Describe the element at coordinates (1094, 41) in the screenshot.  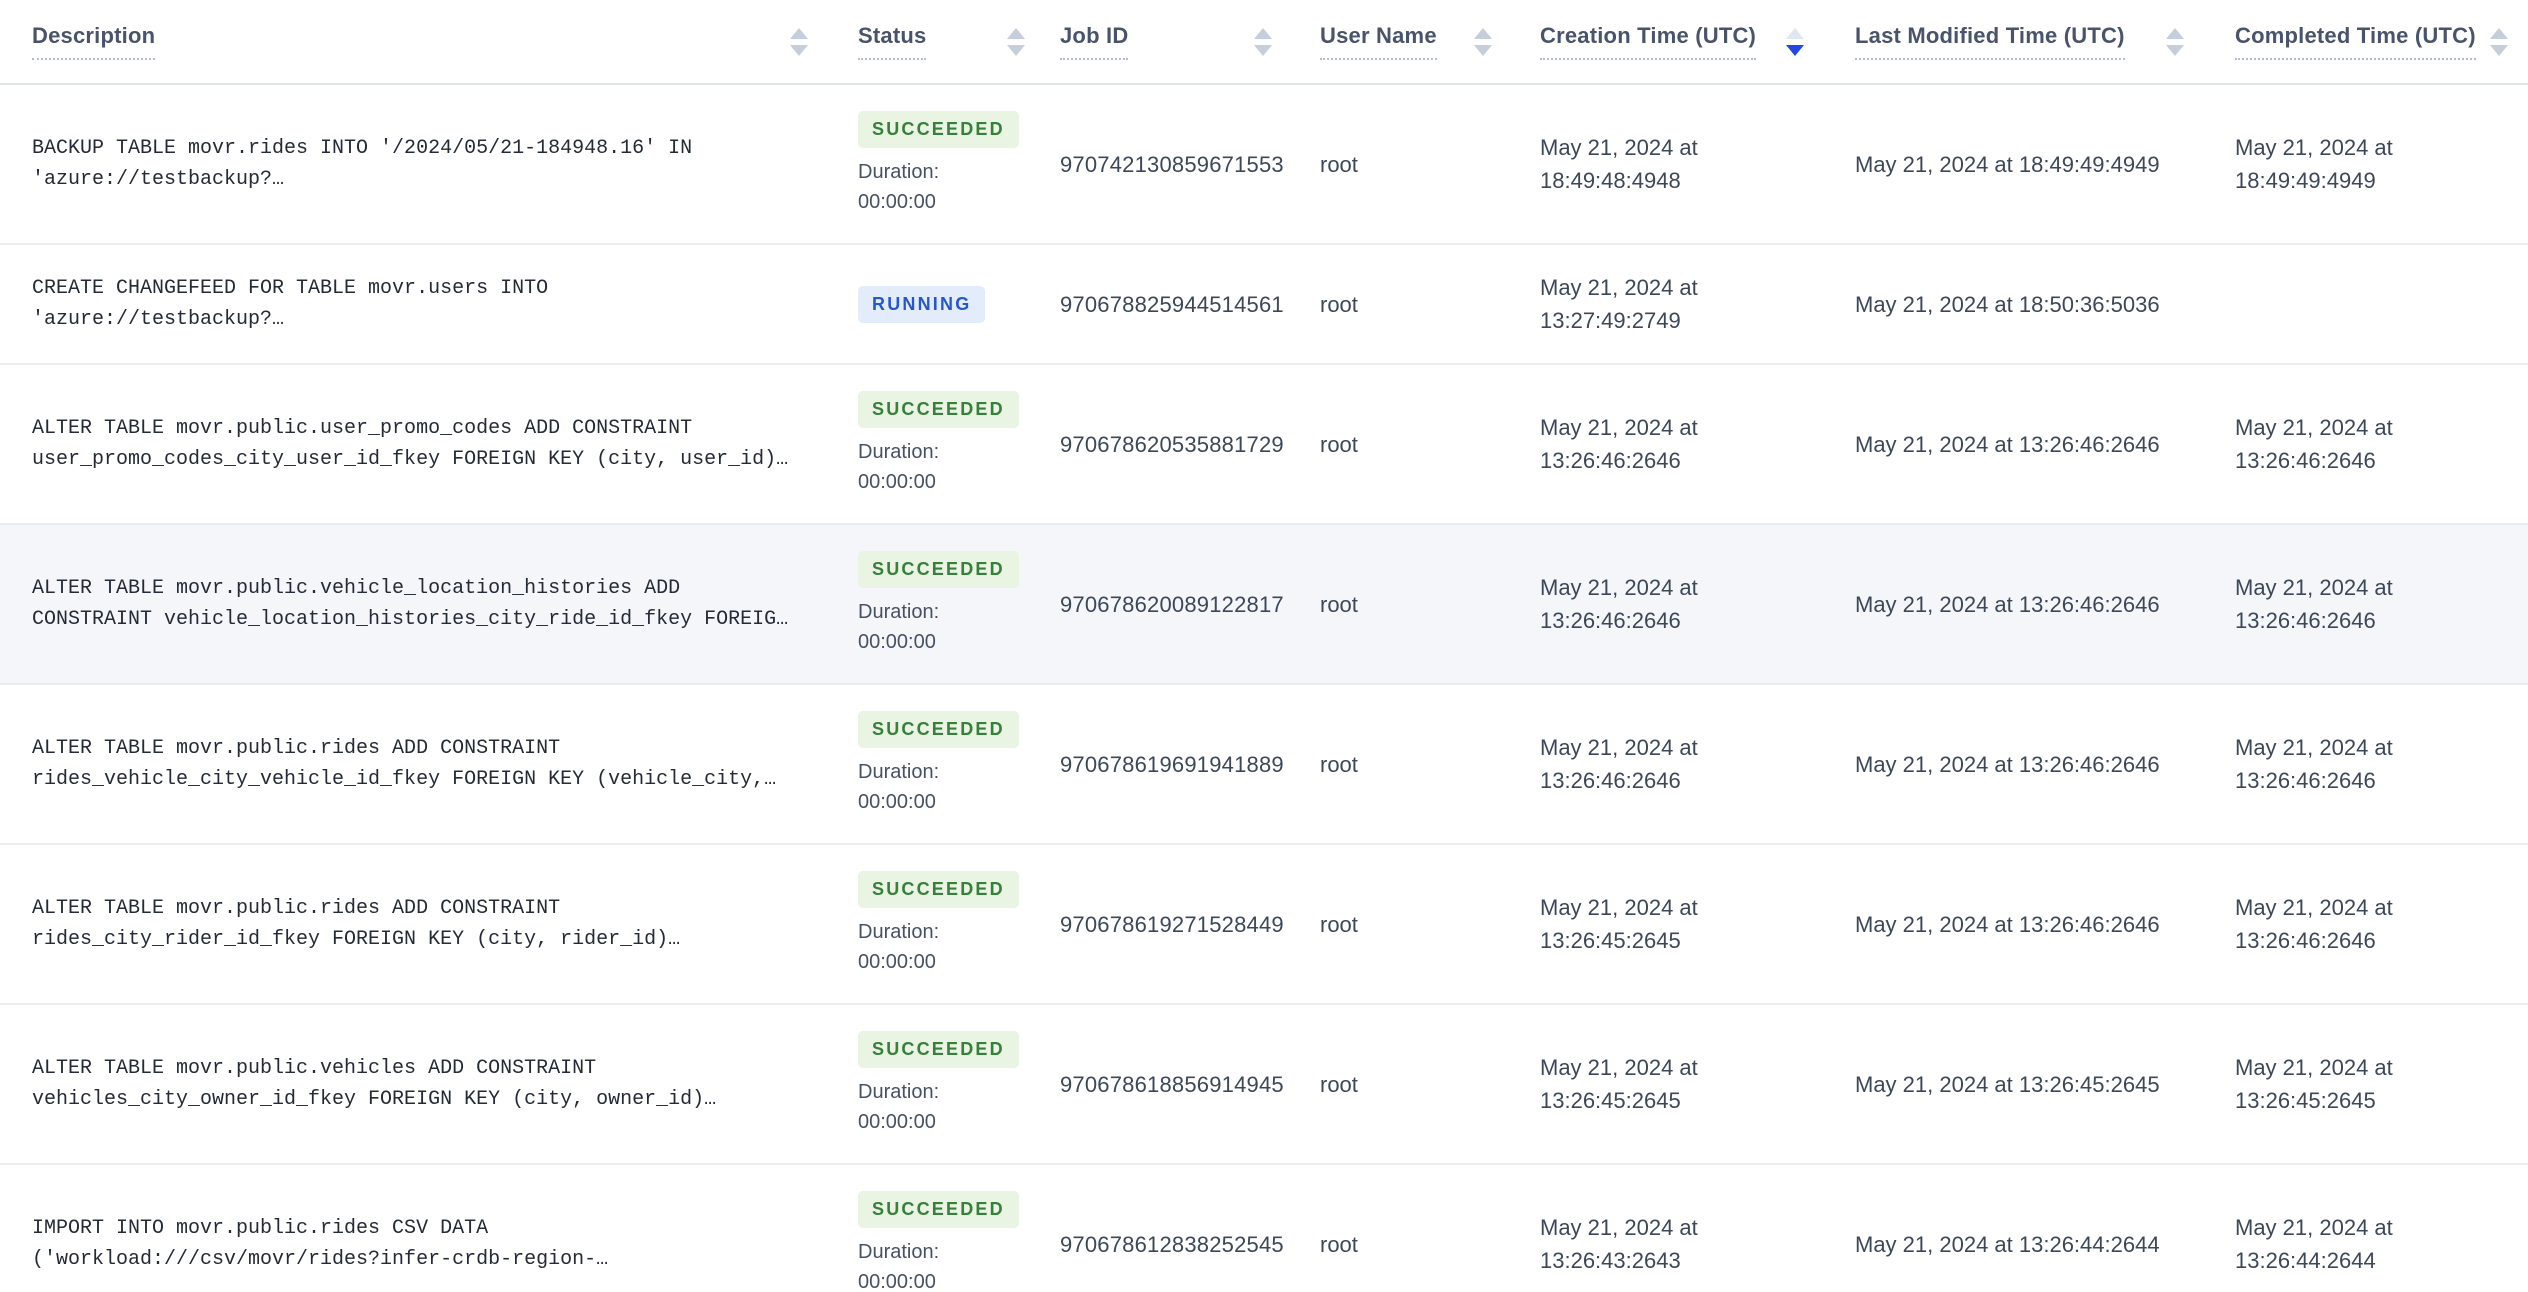
I see `column-label-job-id: Job ID` at that location.